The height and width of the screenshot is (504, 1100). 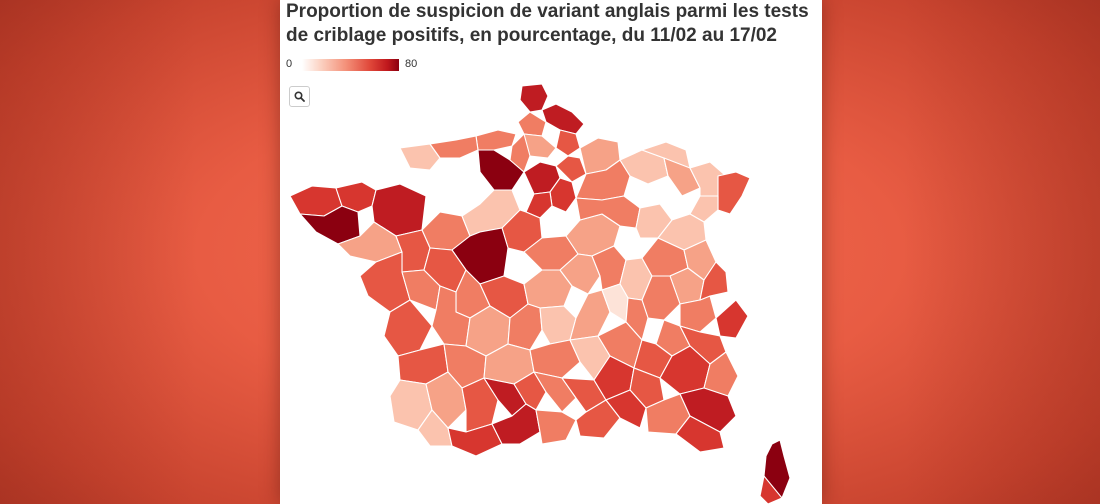 What do you see at coordinates (411, 64) in the screenshot?
I see `legend-max-label: 80` at bounding box center [411, 64].